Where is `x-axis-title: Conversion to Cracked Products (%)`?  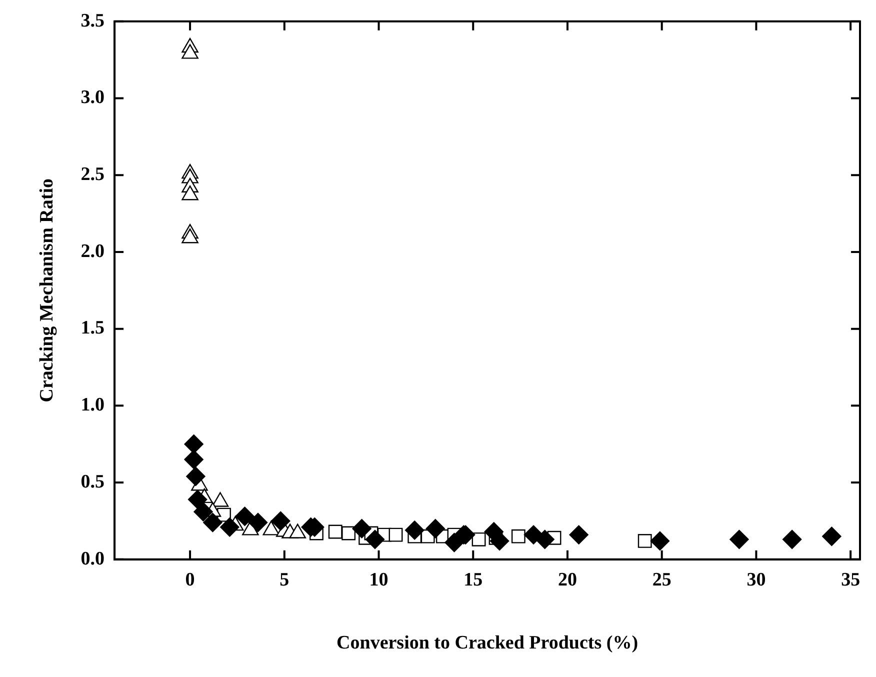 x-axis-title: Conversion to Cracked Products (%) is located at coordinates (487, 643).